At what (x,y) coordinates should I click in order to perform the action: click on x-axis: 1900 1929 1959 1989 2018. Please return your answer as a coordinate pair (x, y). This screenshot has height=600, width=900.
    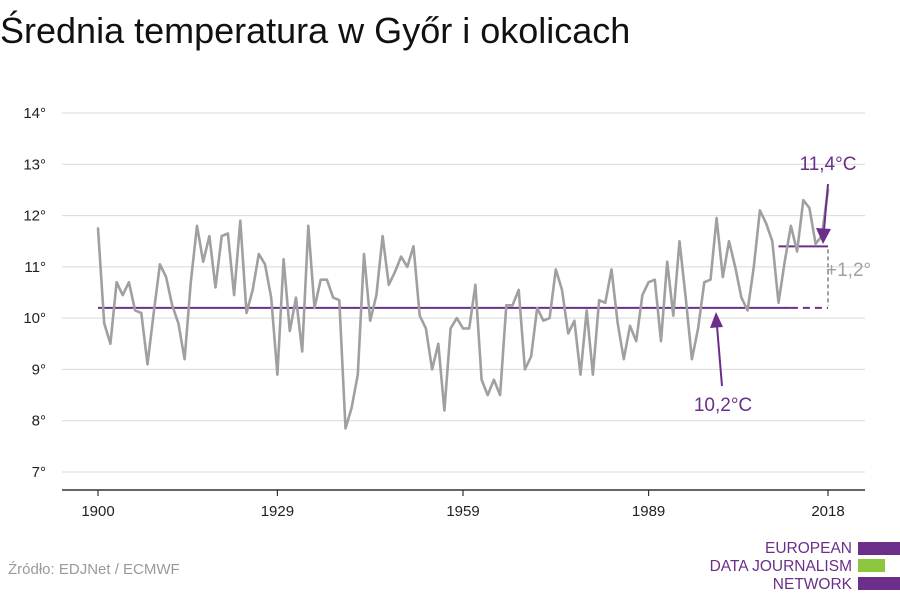
    Looking at the image, I should click on (463, 504).